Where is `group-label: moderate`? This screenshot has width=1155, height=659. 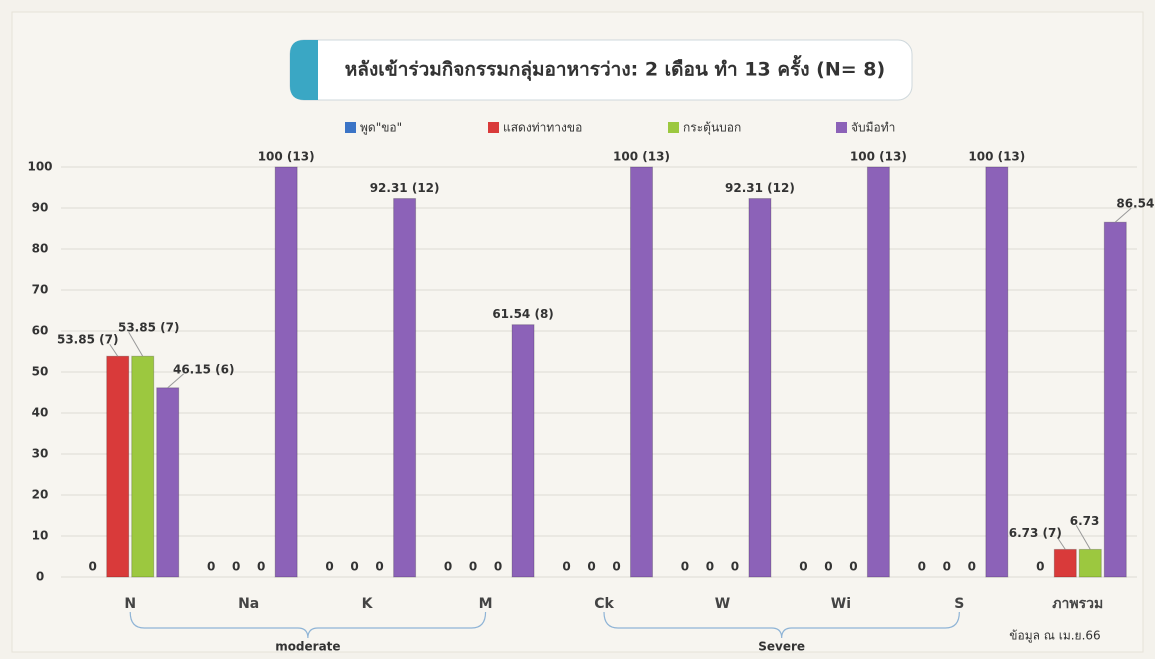 group-label: moderate is located at coordinates (307, 647).